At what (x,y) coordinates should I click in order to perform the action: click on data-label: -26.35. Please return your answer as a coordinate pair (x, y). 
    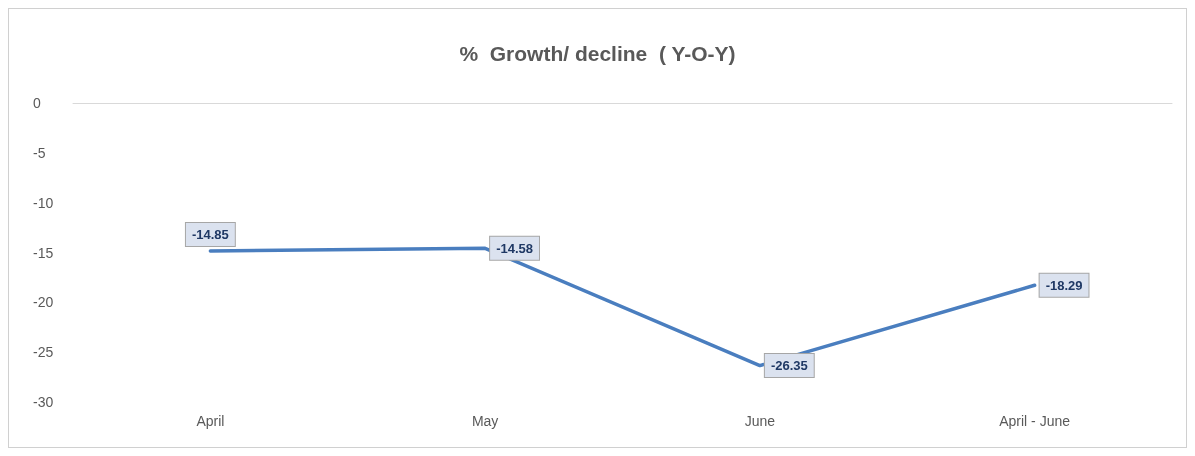
    Looking at the image, I should click on (789, 366).